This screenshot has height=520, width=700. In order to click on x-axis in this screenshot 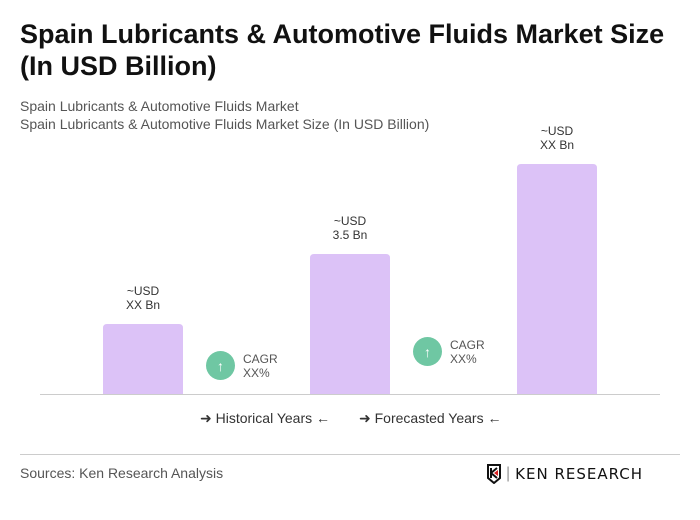, I will do `click(350, 394)`.